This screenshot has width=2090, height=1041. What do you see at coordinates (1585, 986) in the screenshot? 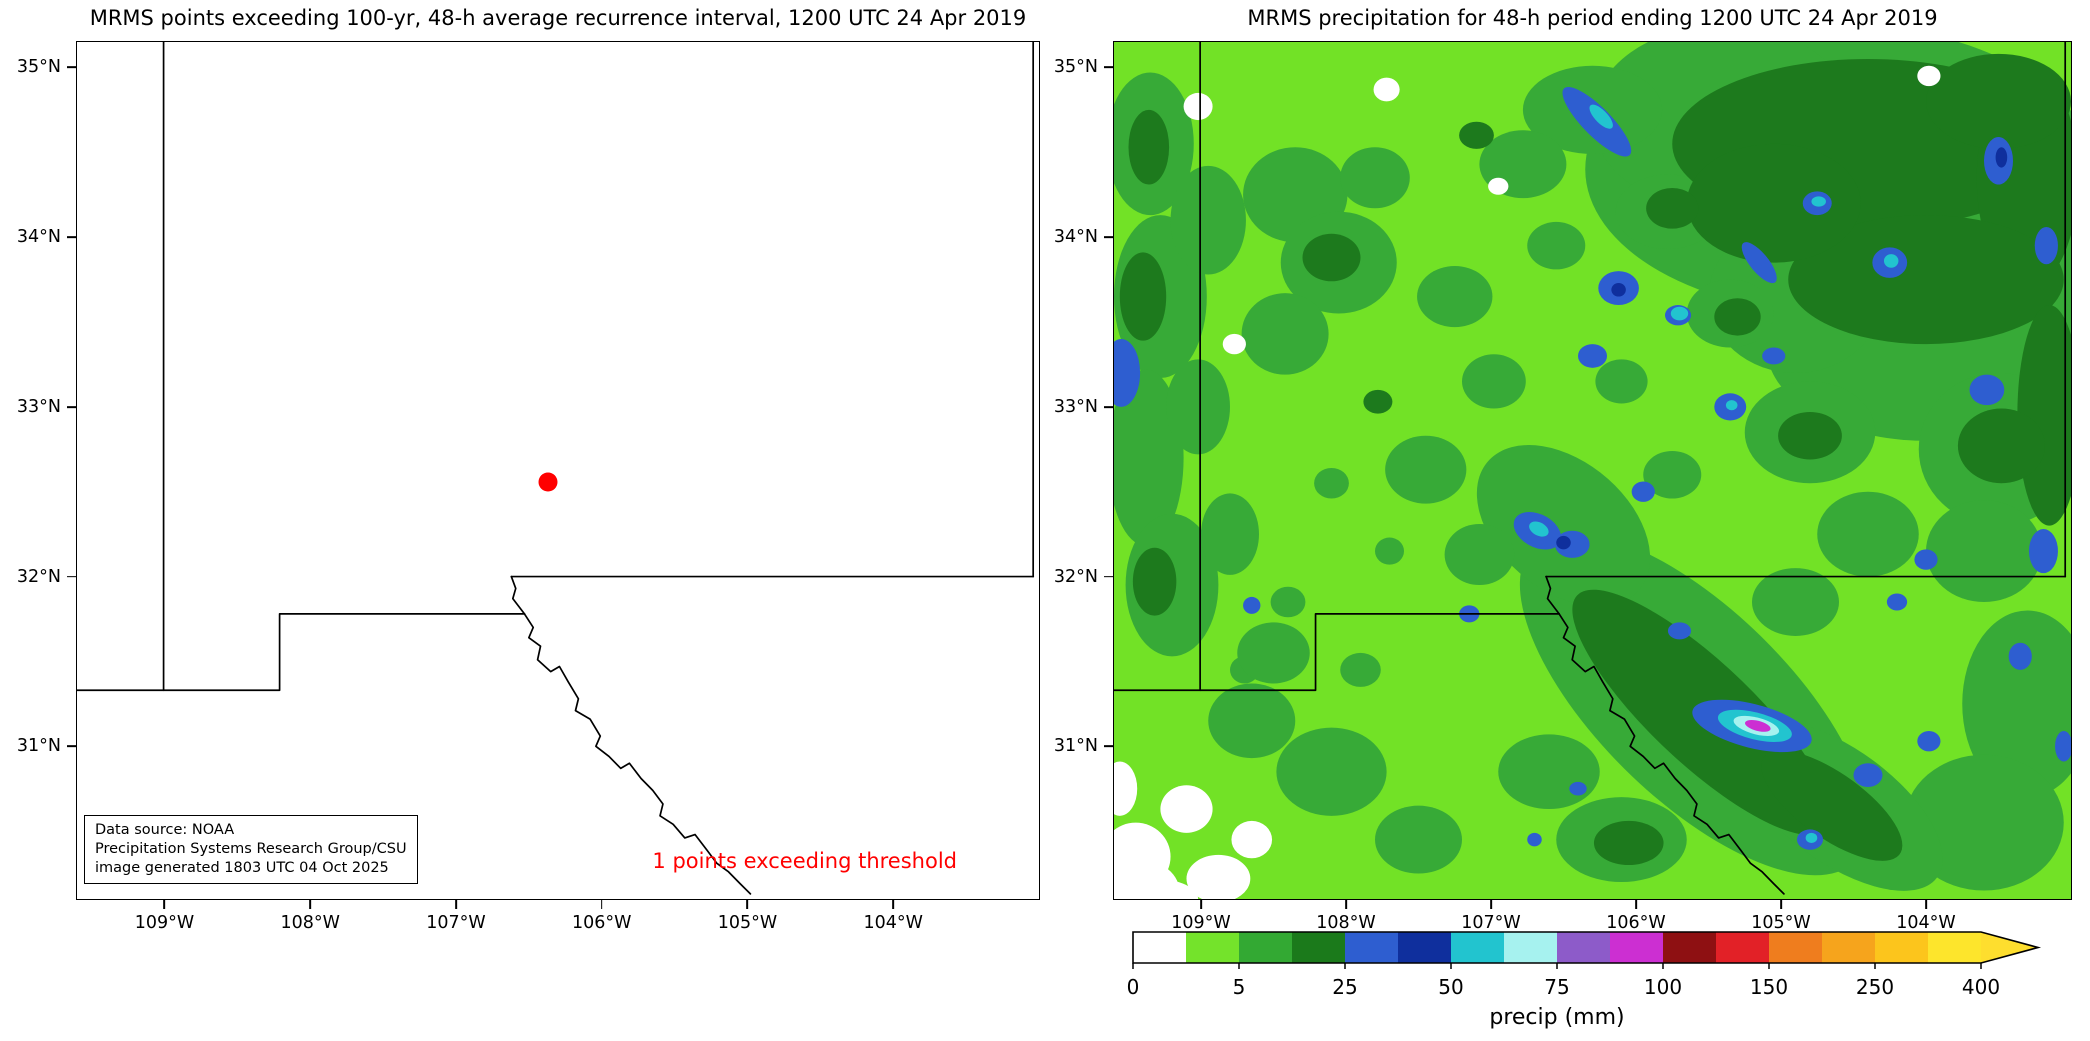
I see `colorbar: precip (mm) 0 5 25 50 75 100 150 250 400` at bounding box center [1585, 986].